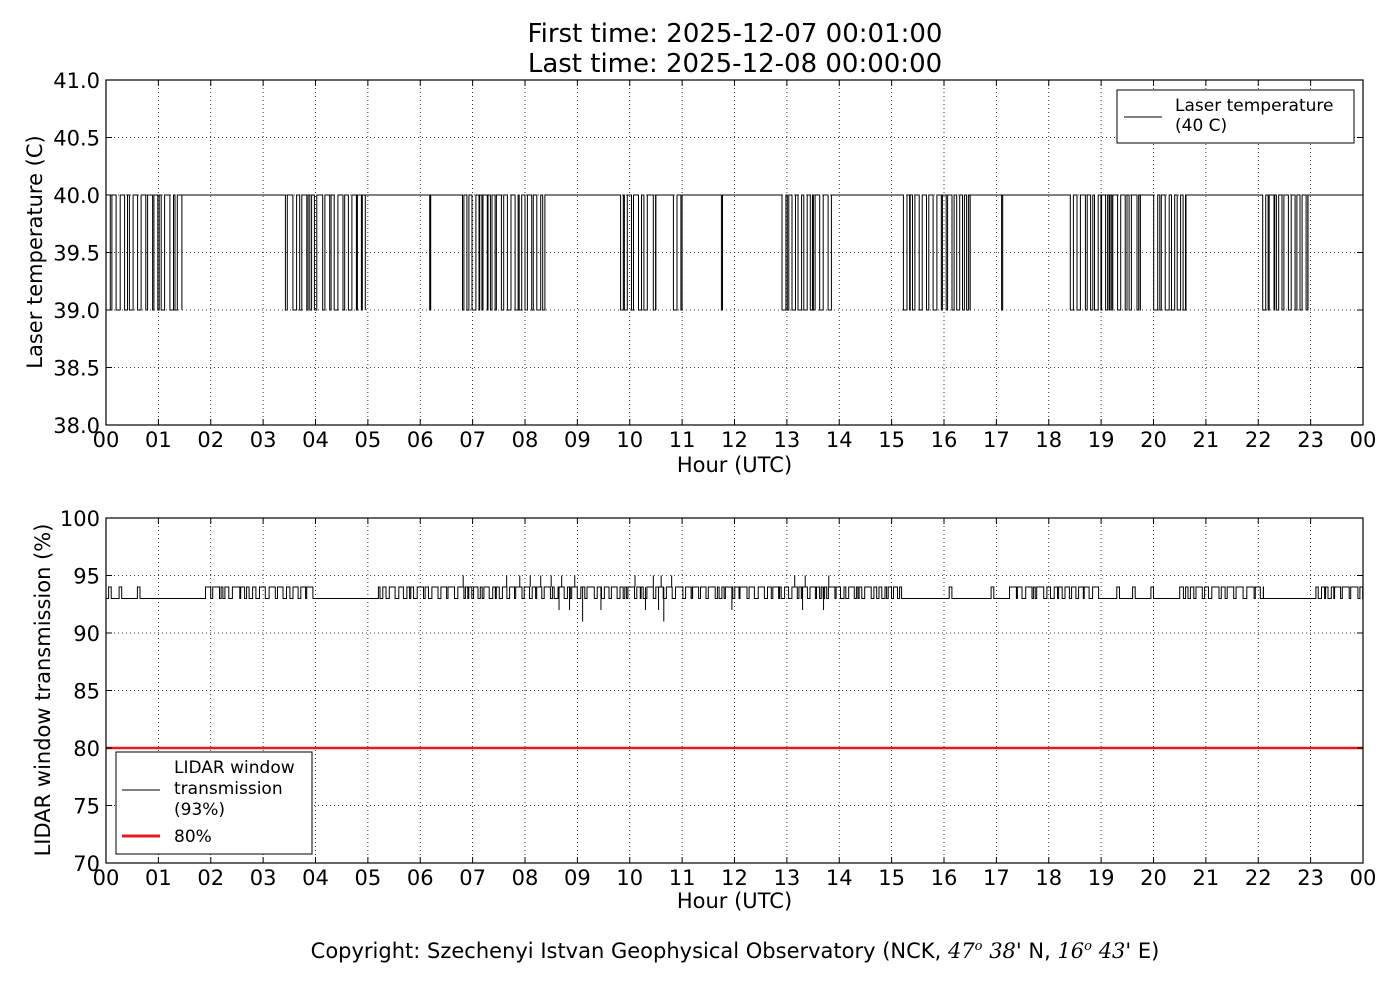  I want to click on y-axis-label-lidar-window-transmission: LIDAR window transmission (%), so click(43, 690).